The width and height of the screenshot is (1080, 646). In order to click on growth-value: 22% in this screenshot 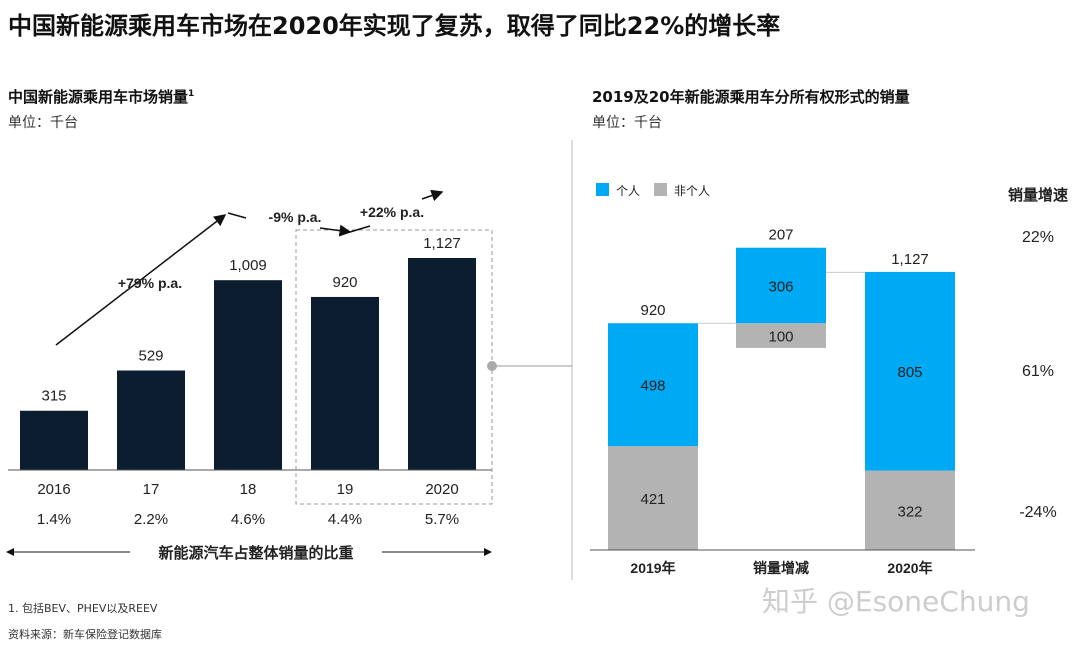, I will do `click(1038, 237)`.